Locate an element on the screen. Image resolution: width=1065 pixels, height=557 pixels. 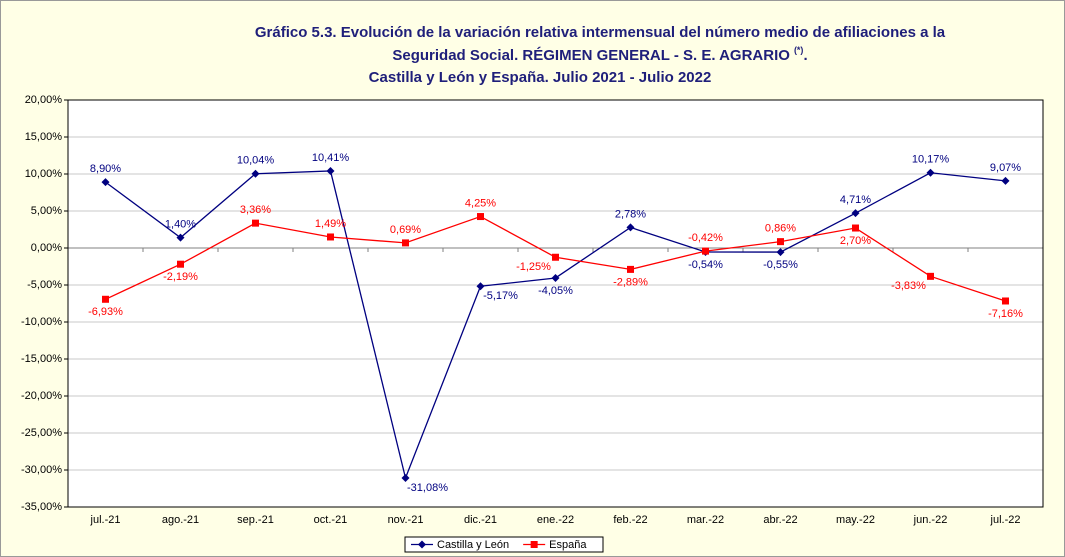
data-label: 10,04% is located at coordinates (256, 161).